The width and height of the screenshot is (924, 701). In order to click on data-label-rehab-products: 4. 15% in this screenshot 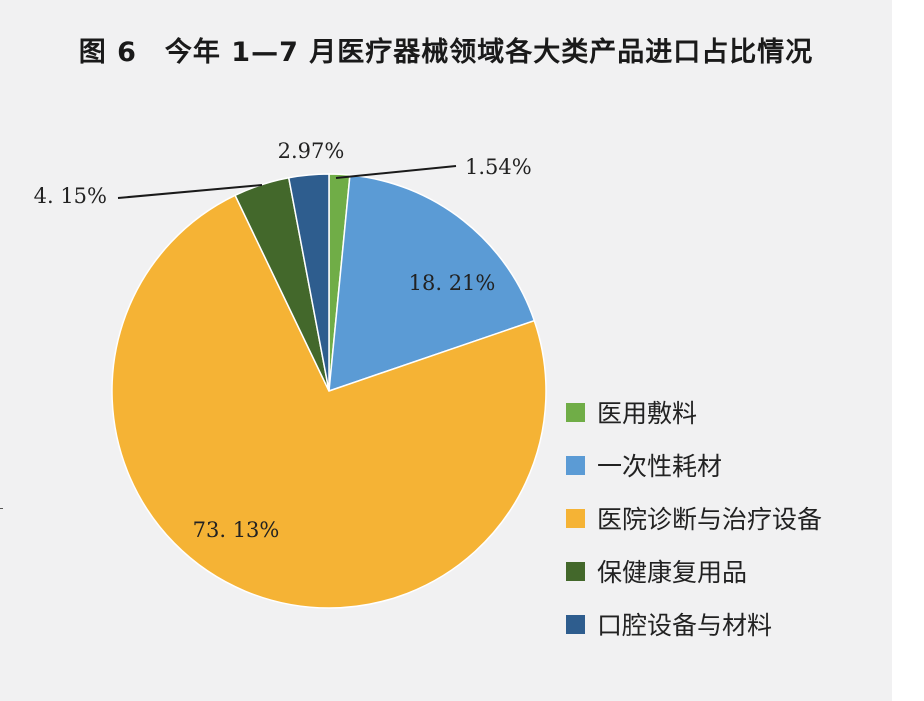, I will do `click(70, 196)`.